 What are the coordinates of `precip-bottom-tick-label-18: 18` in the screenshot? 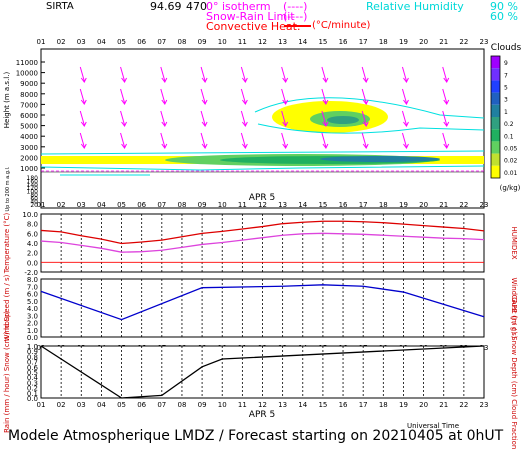 It's located at (383, 405).